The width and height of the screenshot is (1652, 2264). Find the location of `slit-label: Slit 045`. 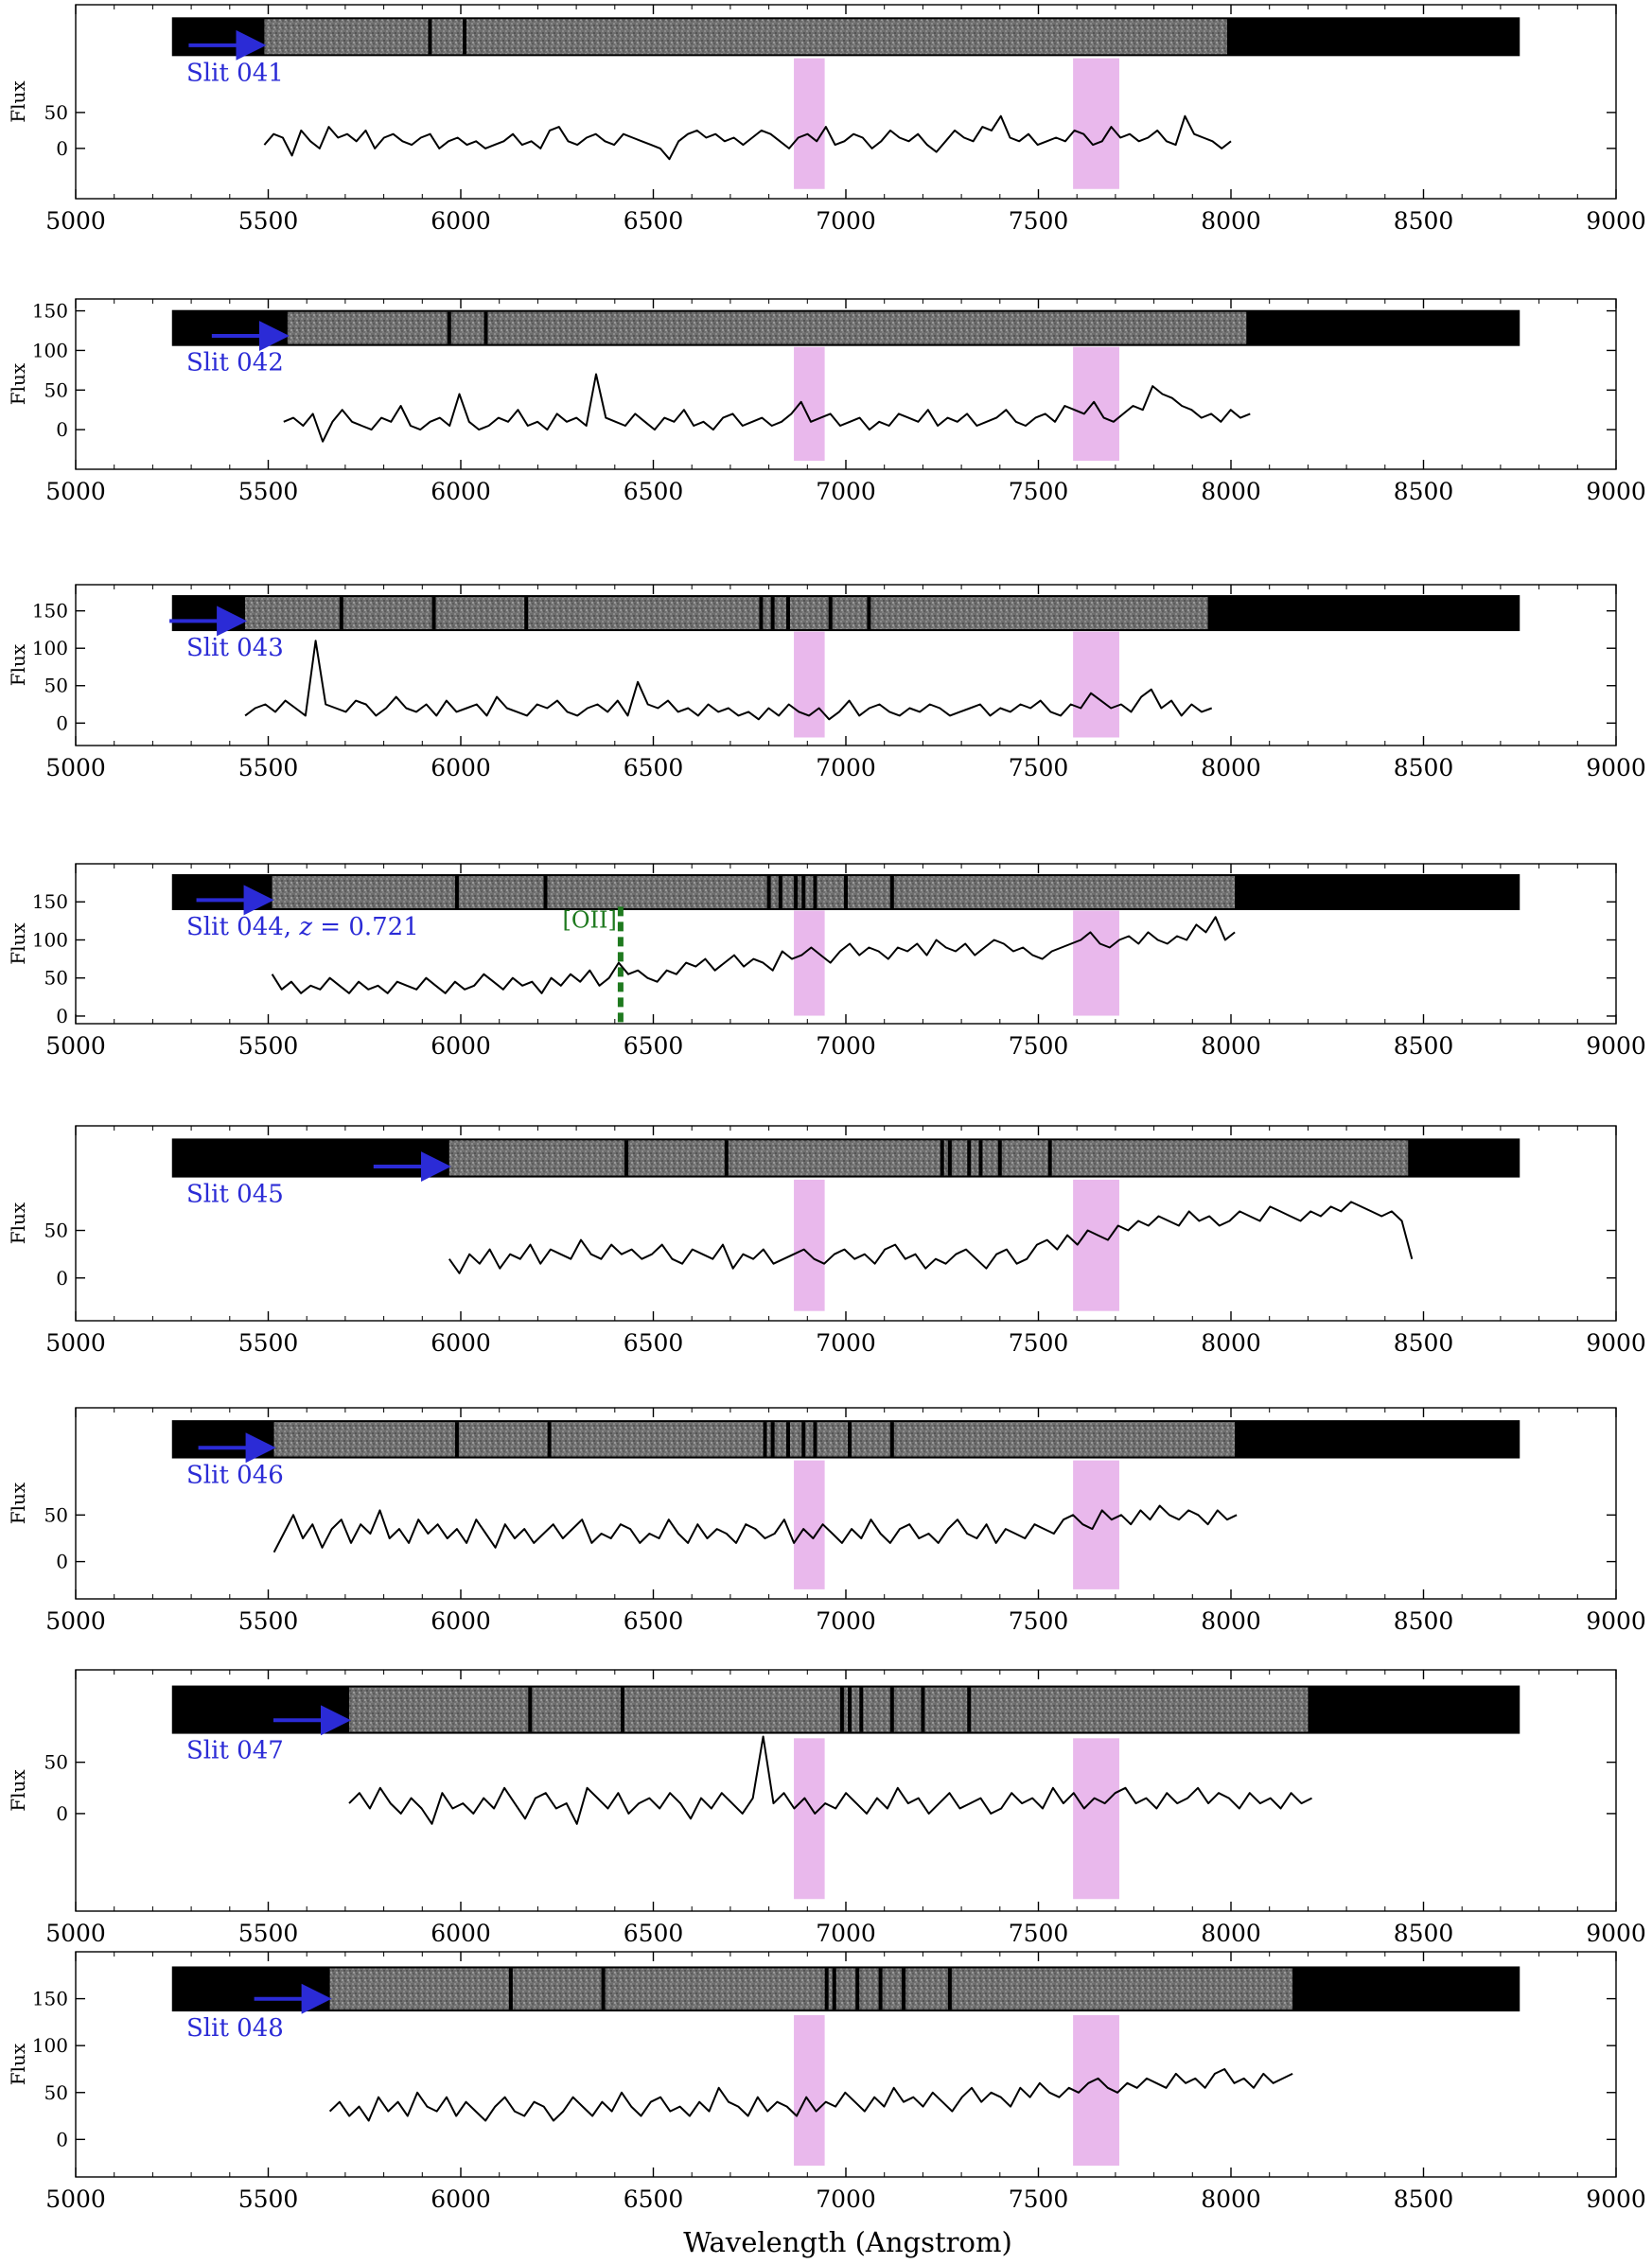

slit-label: Slit 045 is located at coordinates (235, 1195).